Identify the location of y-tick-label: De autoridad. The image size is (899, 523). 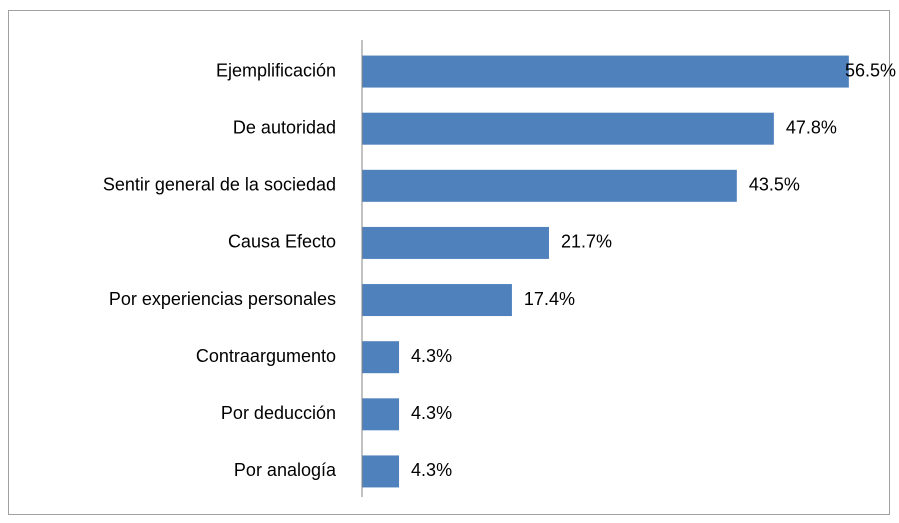
(284, 127).